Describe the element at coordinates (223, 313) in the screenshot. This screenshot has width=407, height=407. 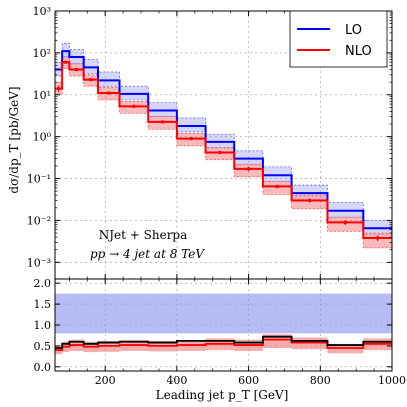
I see `ratio-band-lo` at that location.